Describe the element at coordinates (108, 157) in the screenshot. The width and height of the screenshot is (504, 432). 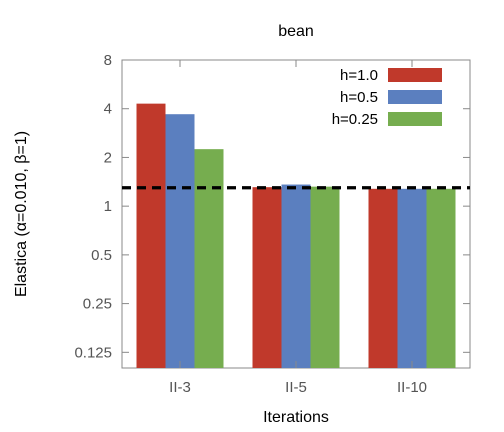
I see `y-tick-label: 2` at that location.